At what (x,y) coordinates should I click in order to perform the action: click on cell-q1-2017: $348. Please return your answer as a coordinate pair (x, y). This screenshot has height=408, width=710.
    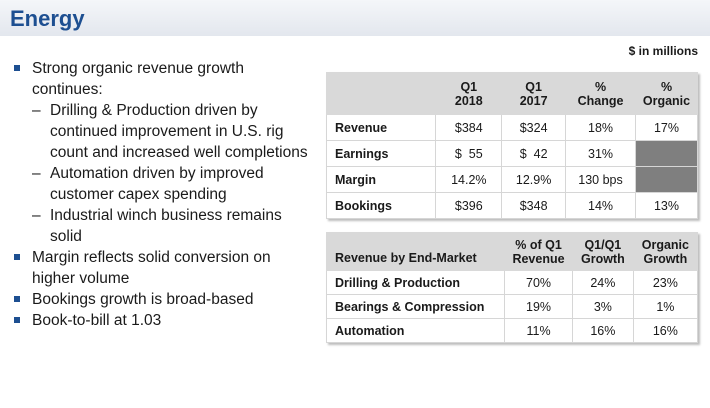
    Looking at the image, I should click on (534, 205).